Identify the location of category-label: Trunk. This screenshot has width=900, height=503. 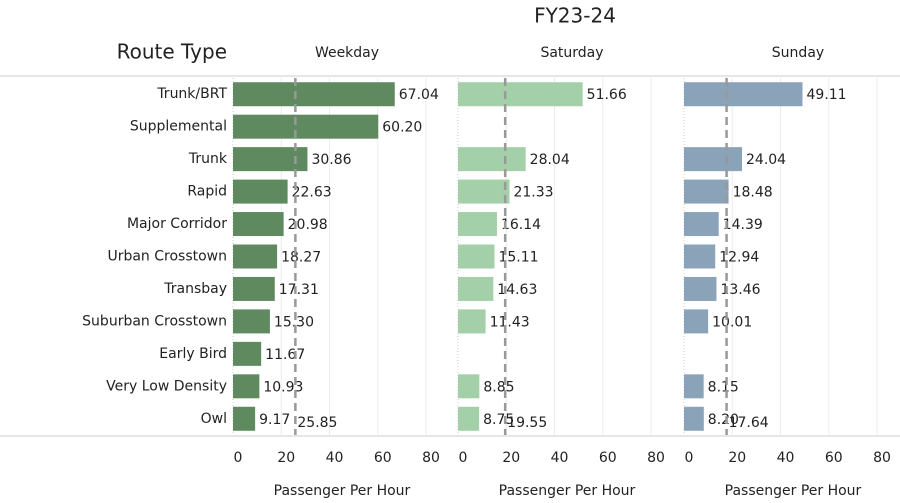
(208, 159).